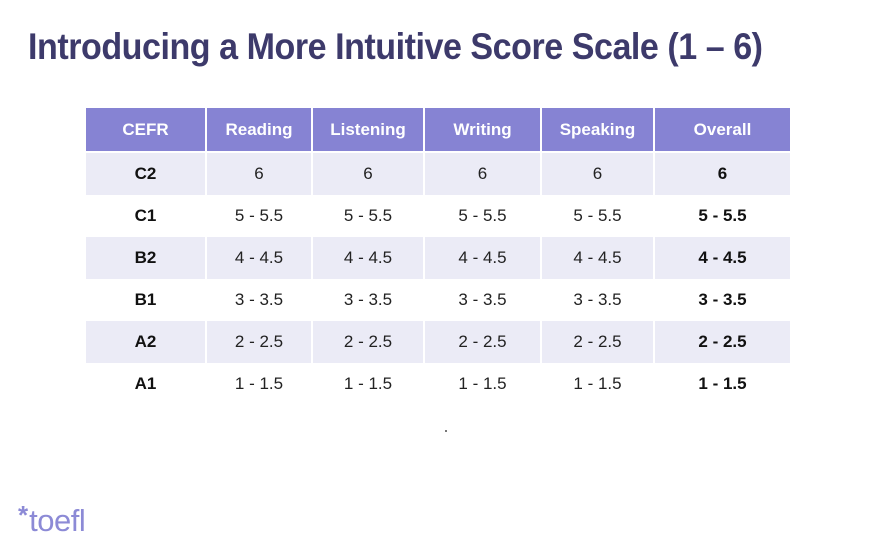 The width and height of the screenshot is (873, 544). I want to click on writing-score-cell: 2 - 2.5, so click(483, 342).